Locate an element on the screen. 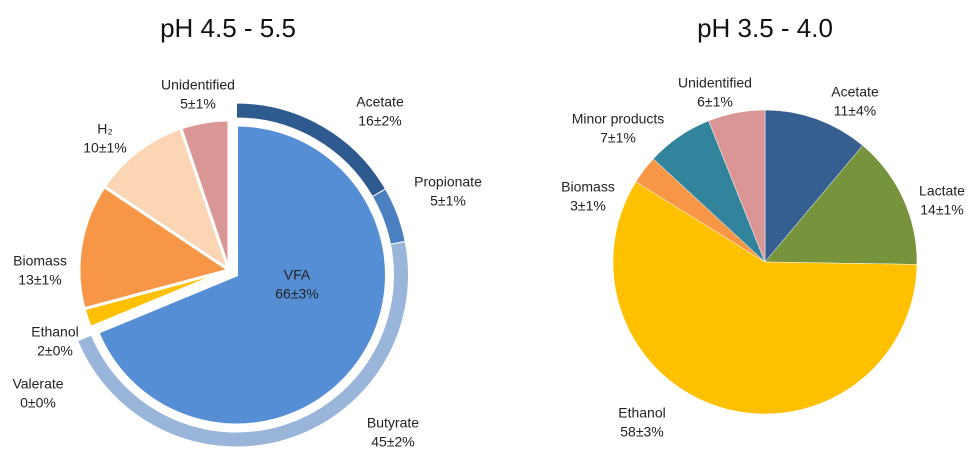 The width and height of the screenshot is (974, 451). slice-label: Butyrate is located at coordinates (393, 423).